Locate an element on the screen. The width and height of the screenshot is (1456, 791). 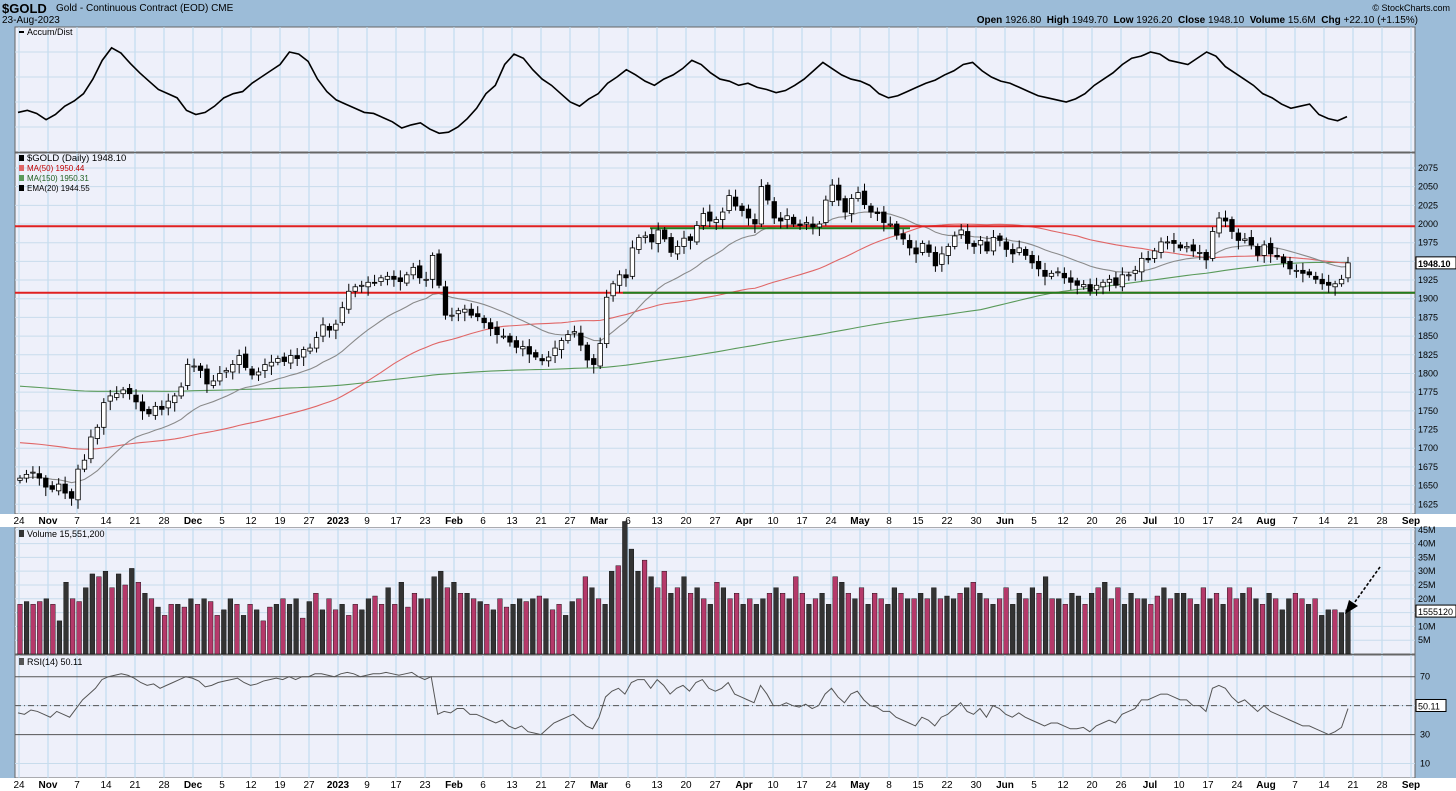
x-tick-label: Sep is located at coordinates (1411, 785).